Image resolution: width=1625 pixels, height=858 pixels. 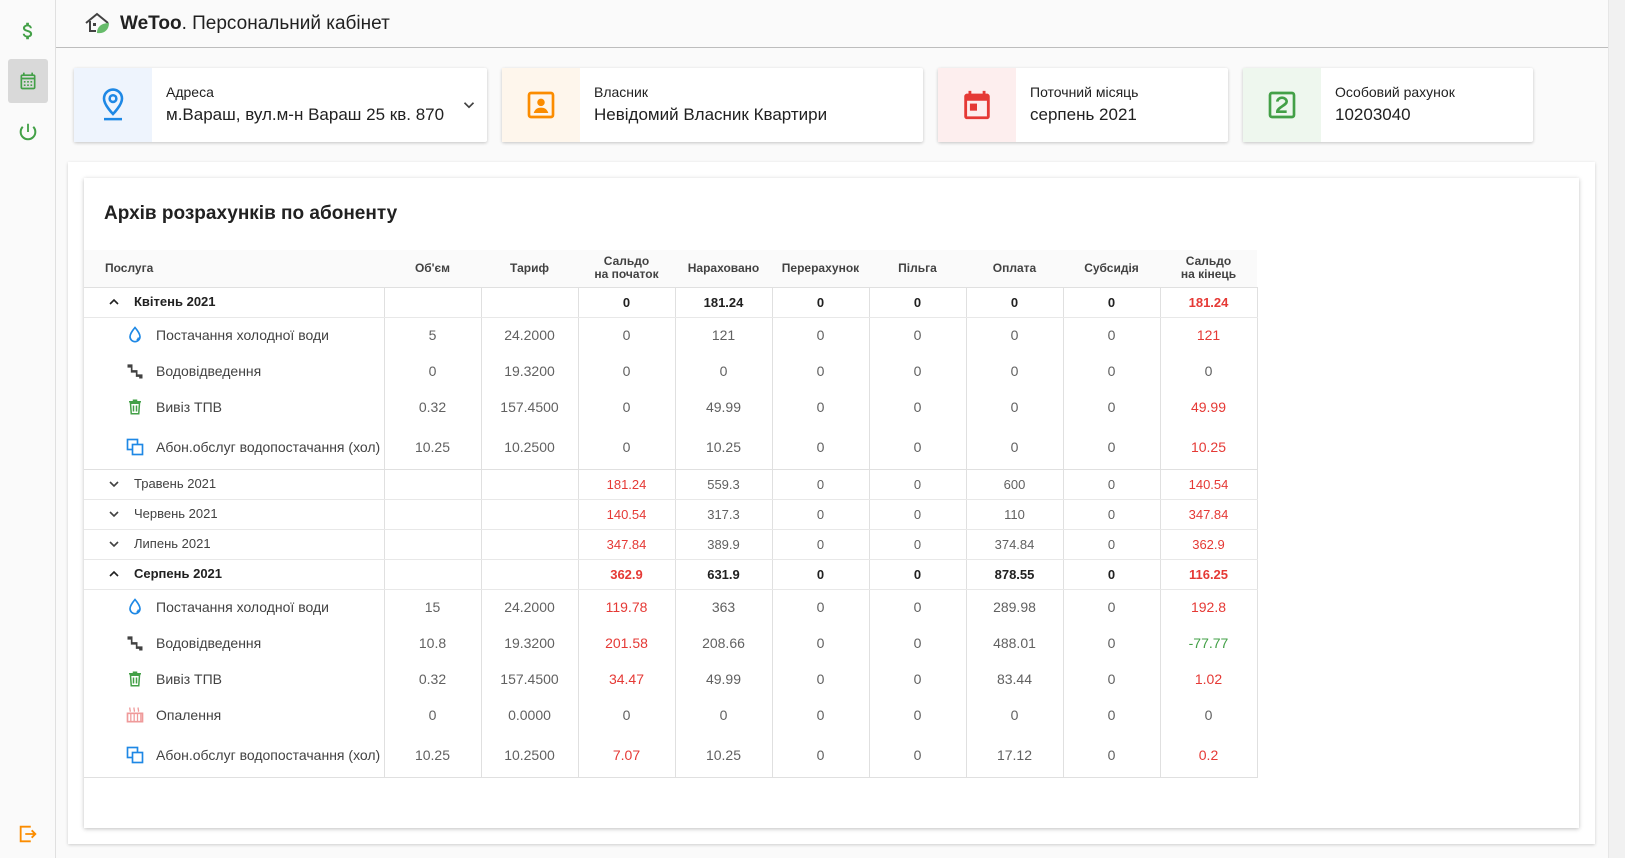 I want to click on water-drop-icon, so click(x=135, y=607).